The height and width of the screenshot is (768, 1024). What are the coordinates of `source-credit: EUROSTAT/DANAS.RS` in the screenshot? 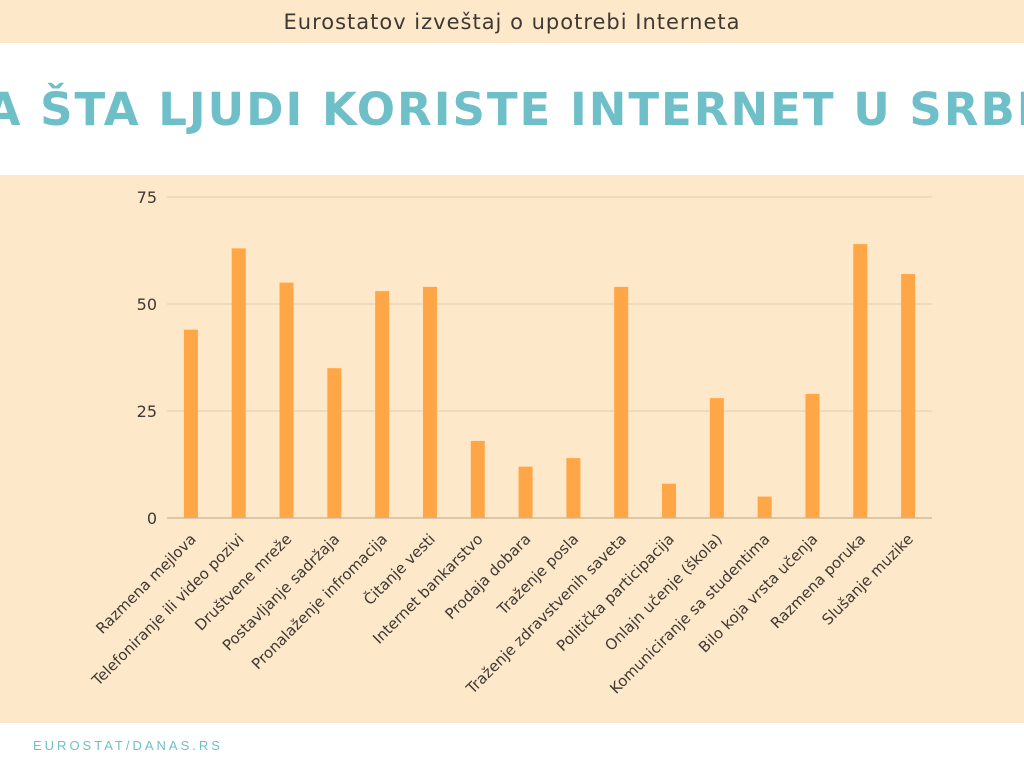 It's located at (128, 745).